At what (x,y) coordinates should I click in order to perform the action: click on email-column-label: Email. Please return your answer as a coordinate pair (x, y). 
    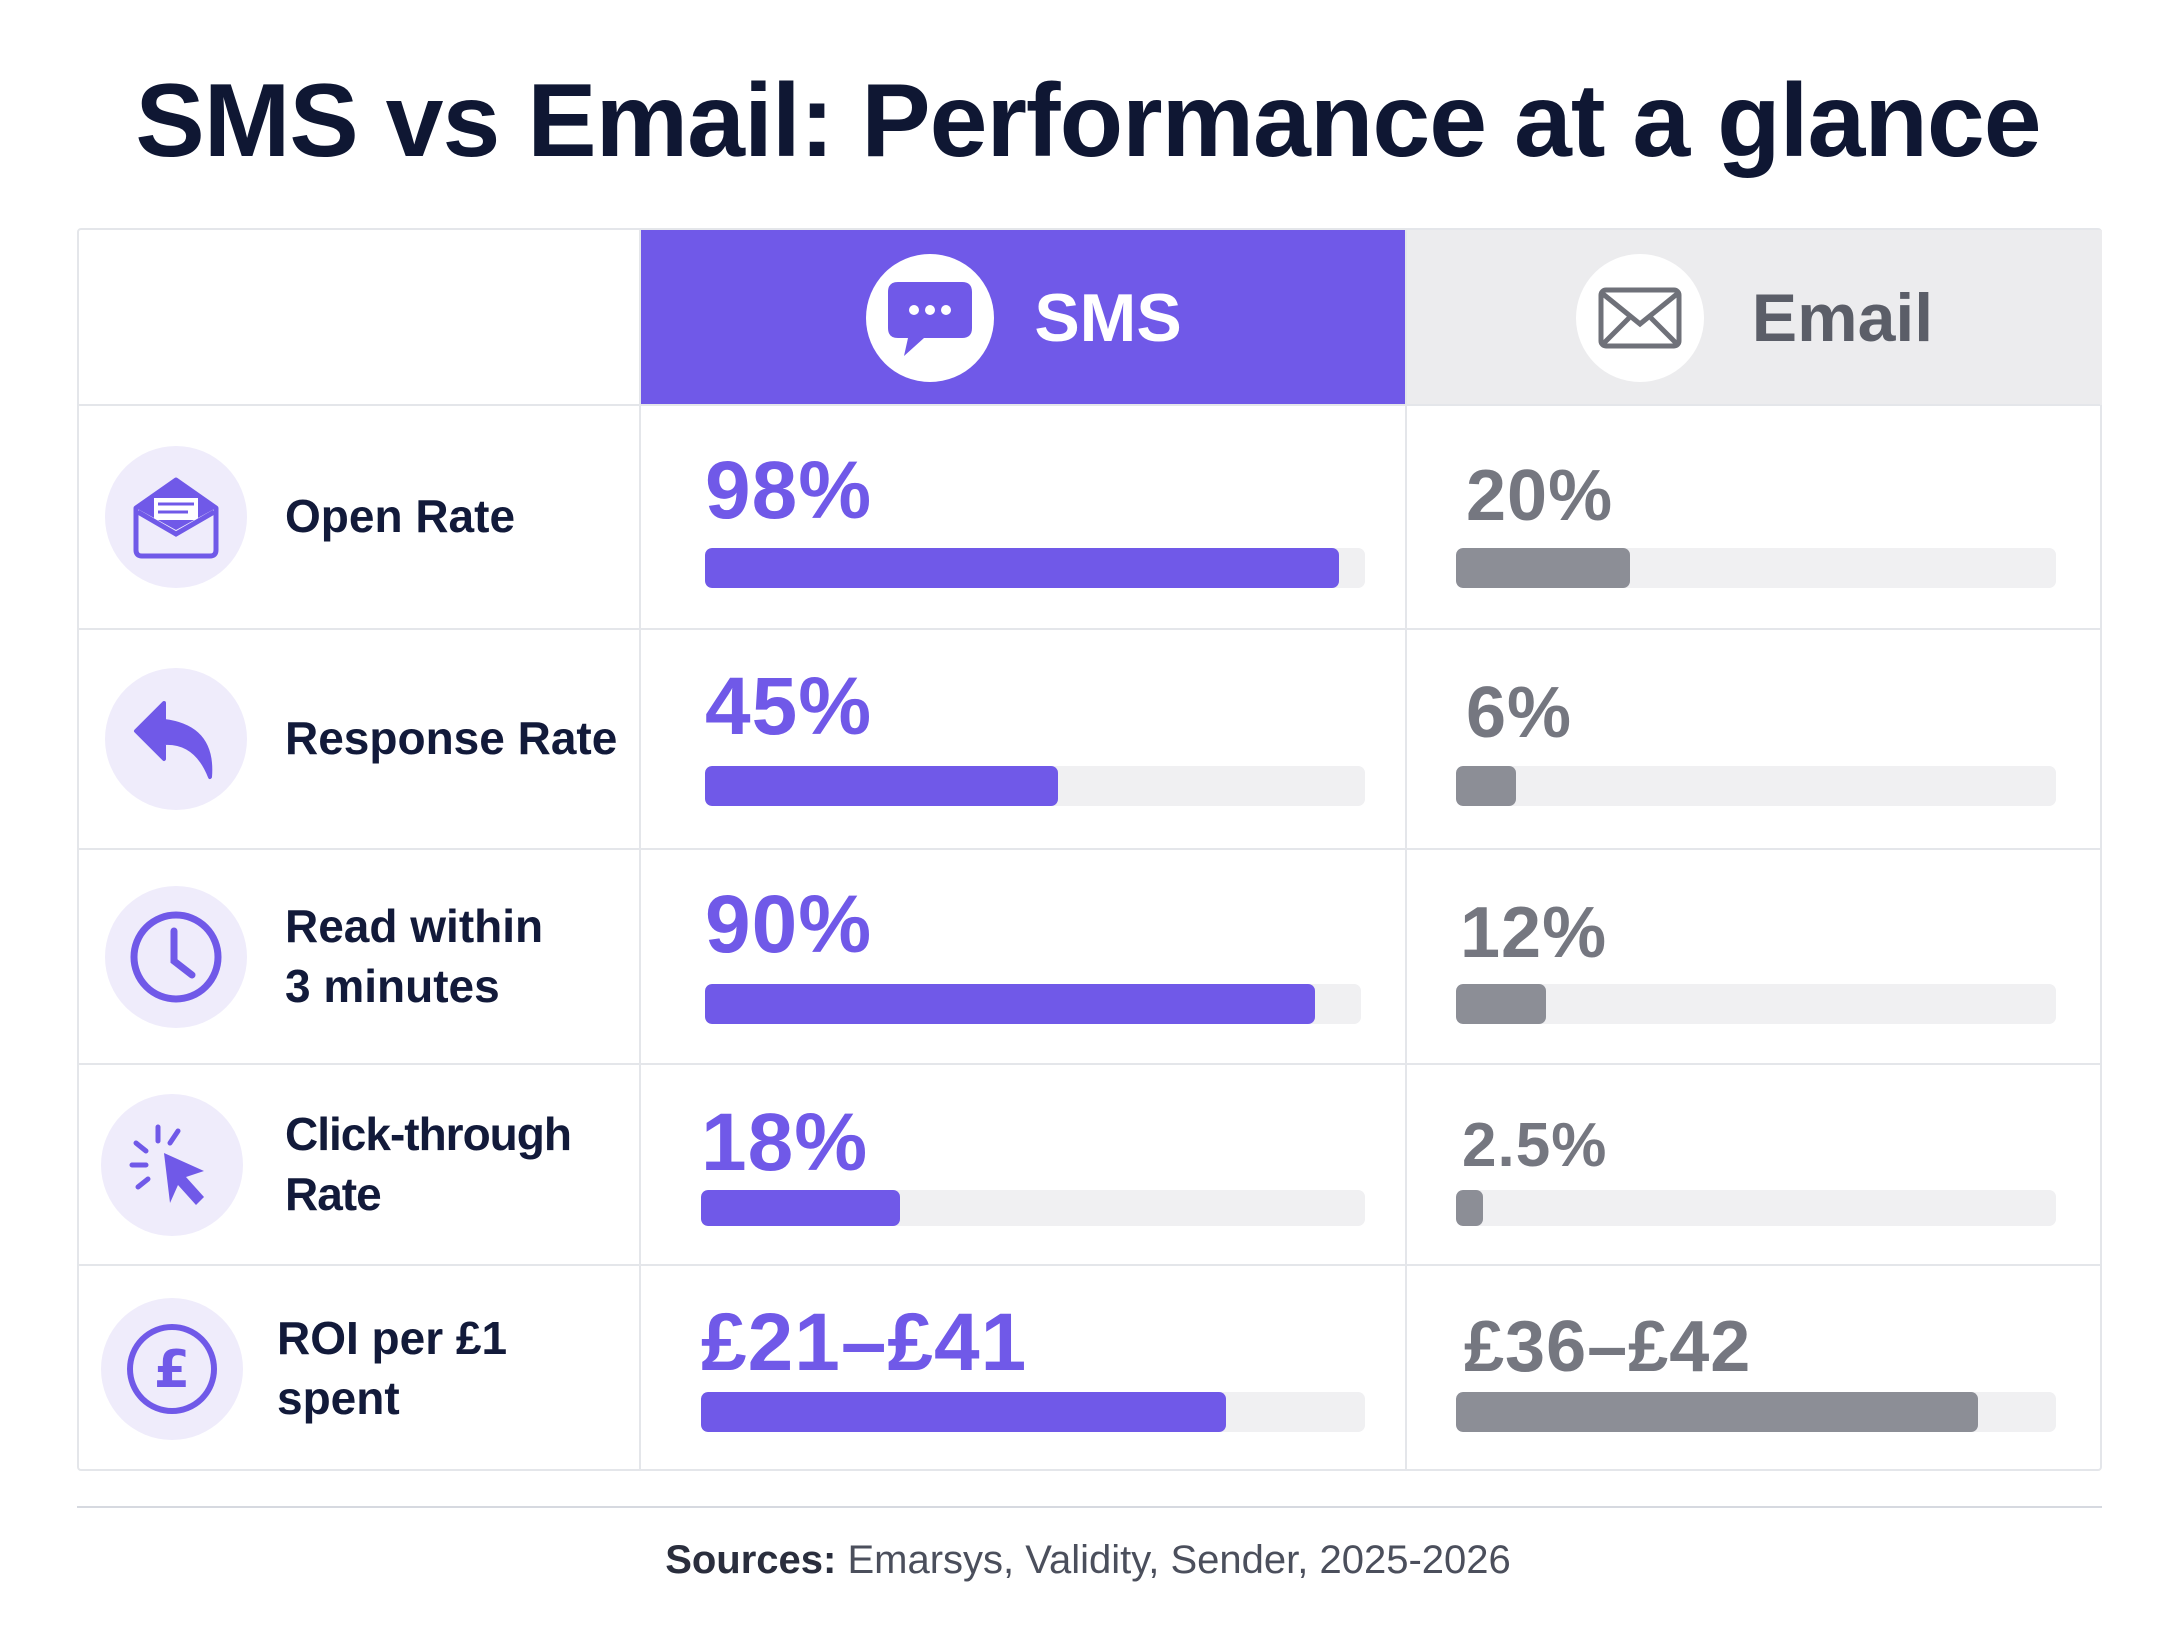
    Looking at the image, I should click on (1842, 317).